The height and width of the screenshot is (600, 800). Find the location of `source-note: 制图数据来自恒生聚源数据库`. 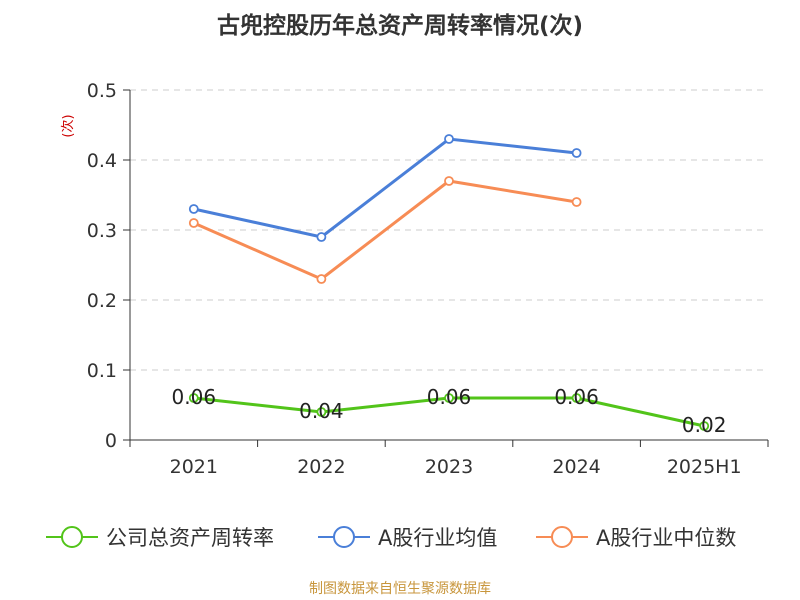

source-note: 制图数据来自恒生聚源数据库 is located at coordinates (400, 589).